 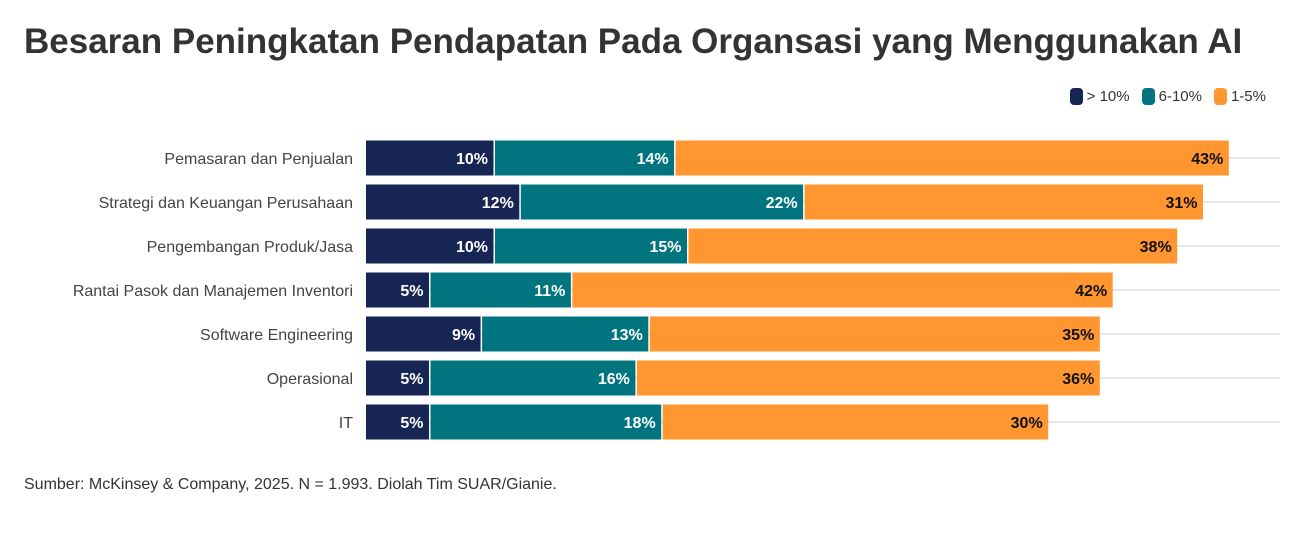 I want to click on legend: > 10% 6-10% 1-5%, so click(x=1167, y=96).